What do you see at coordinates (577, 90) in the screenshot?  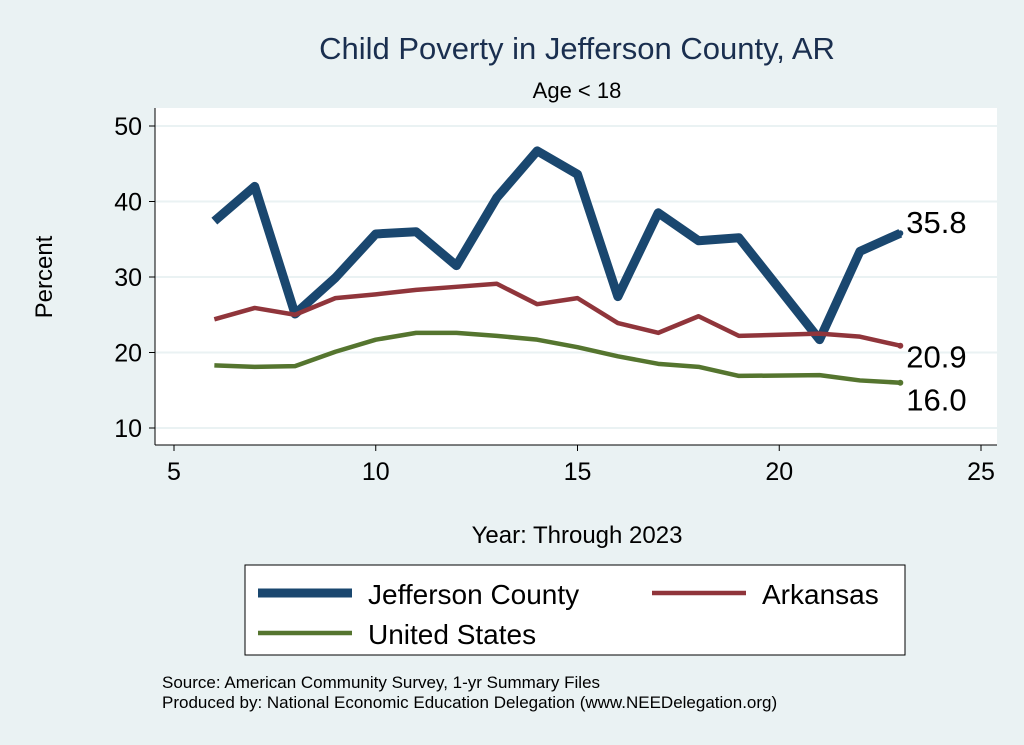 I see `chart-subtitle: Age < 18` at bounding box center [577, 90].